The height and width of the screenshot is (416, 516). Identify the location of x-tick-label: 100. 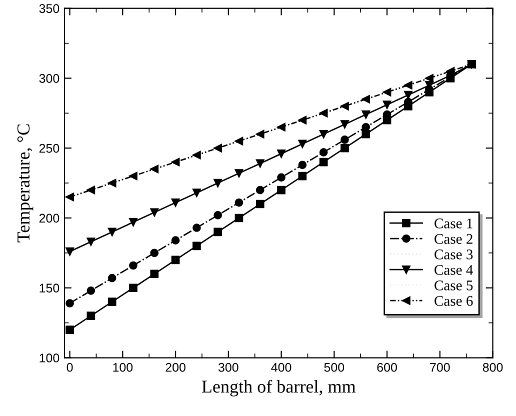
(123, 367).